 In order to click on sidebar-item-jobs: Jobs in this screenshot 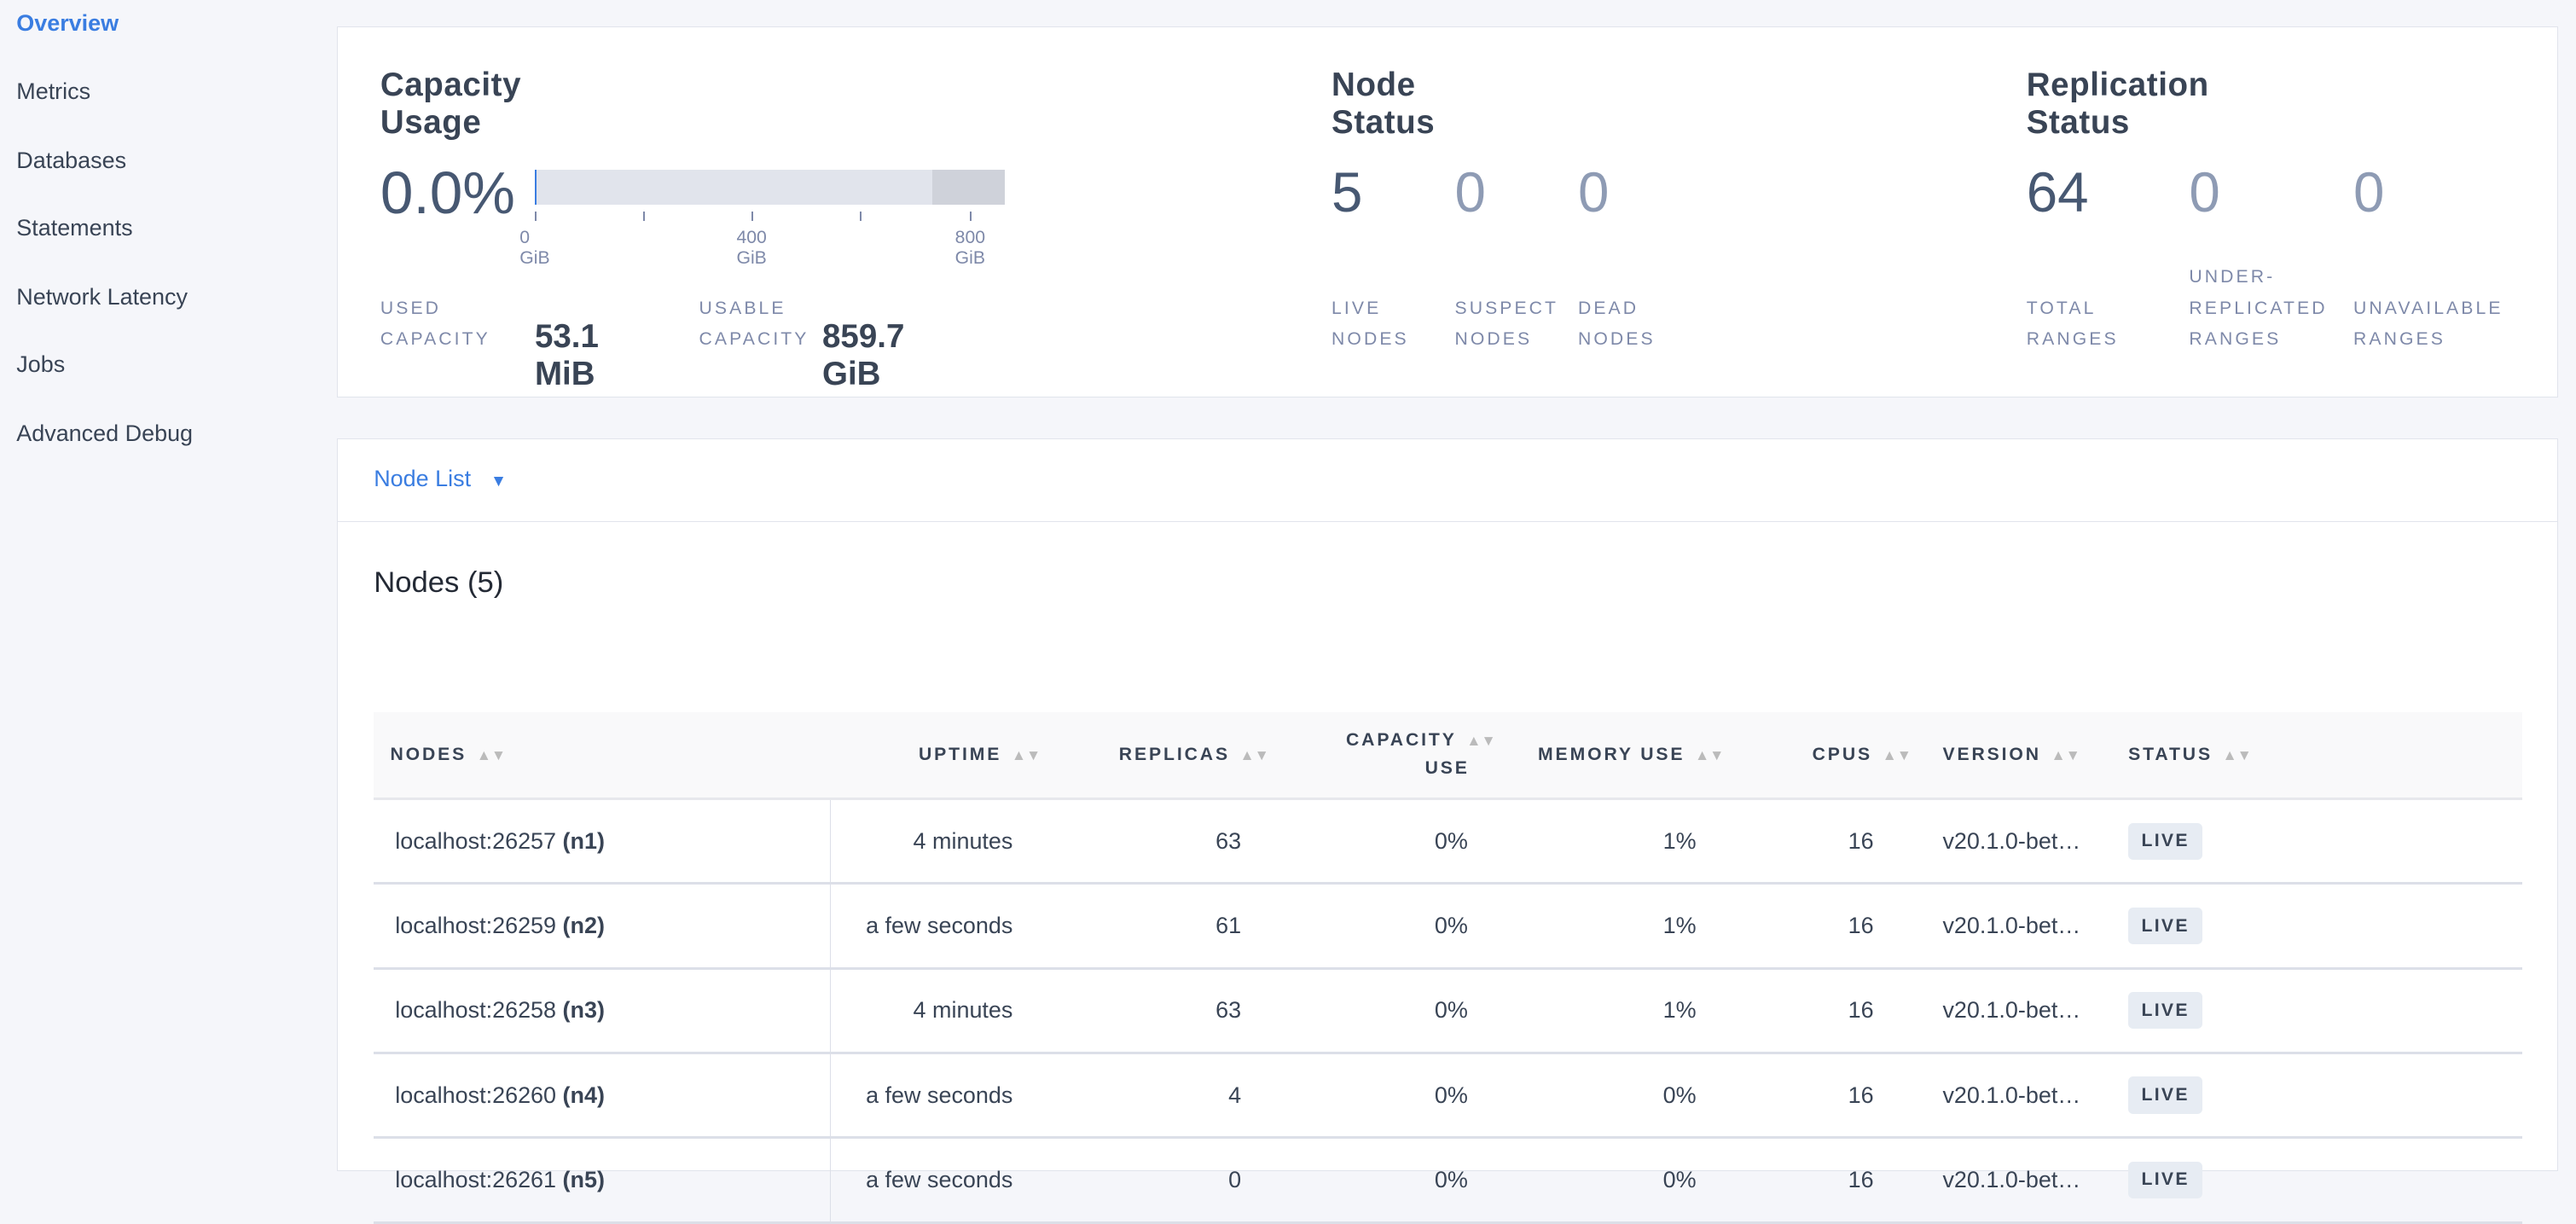, I will do `click(41, 364)`.